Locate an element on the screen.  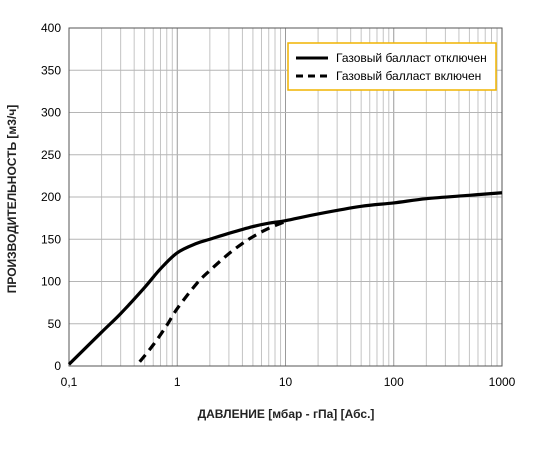
y-tick-label: 150 is located at coordinates (51, 239).